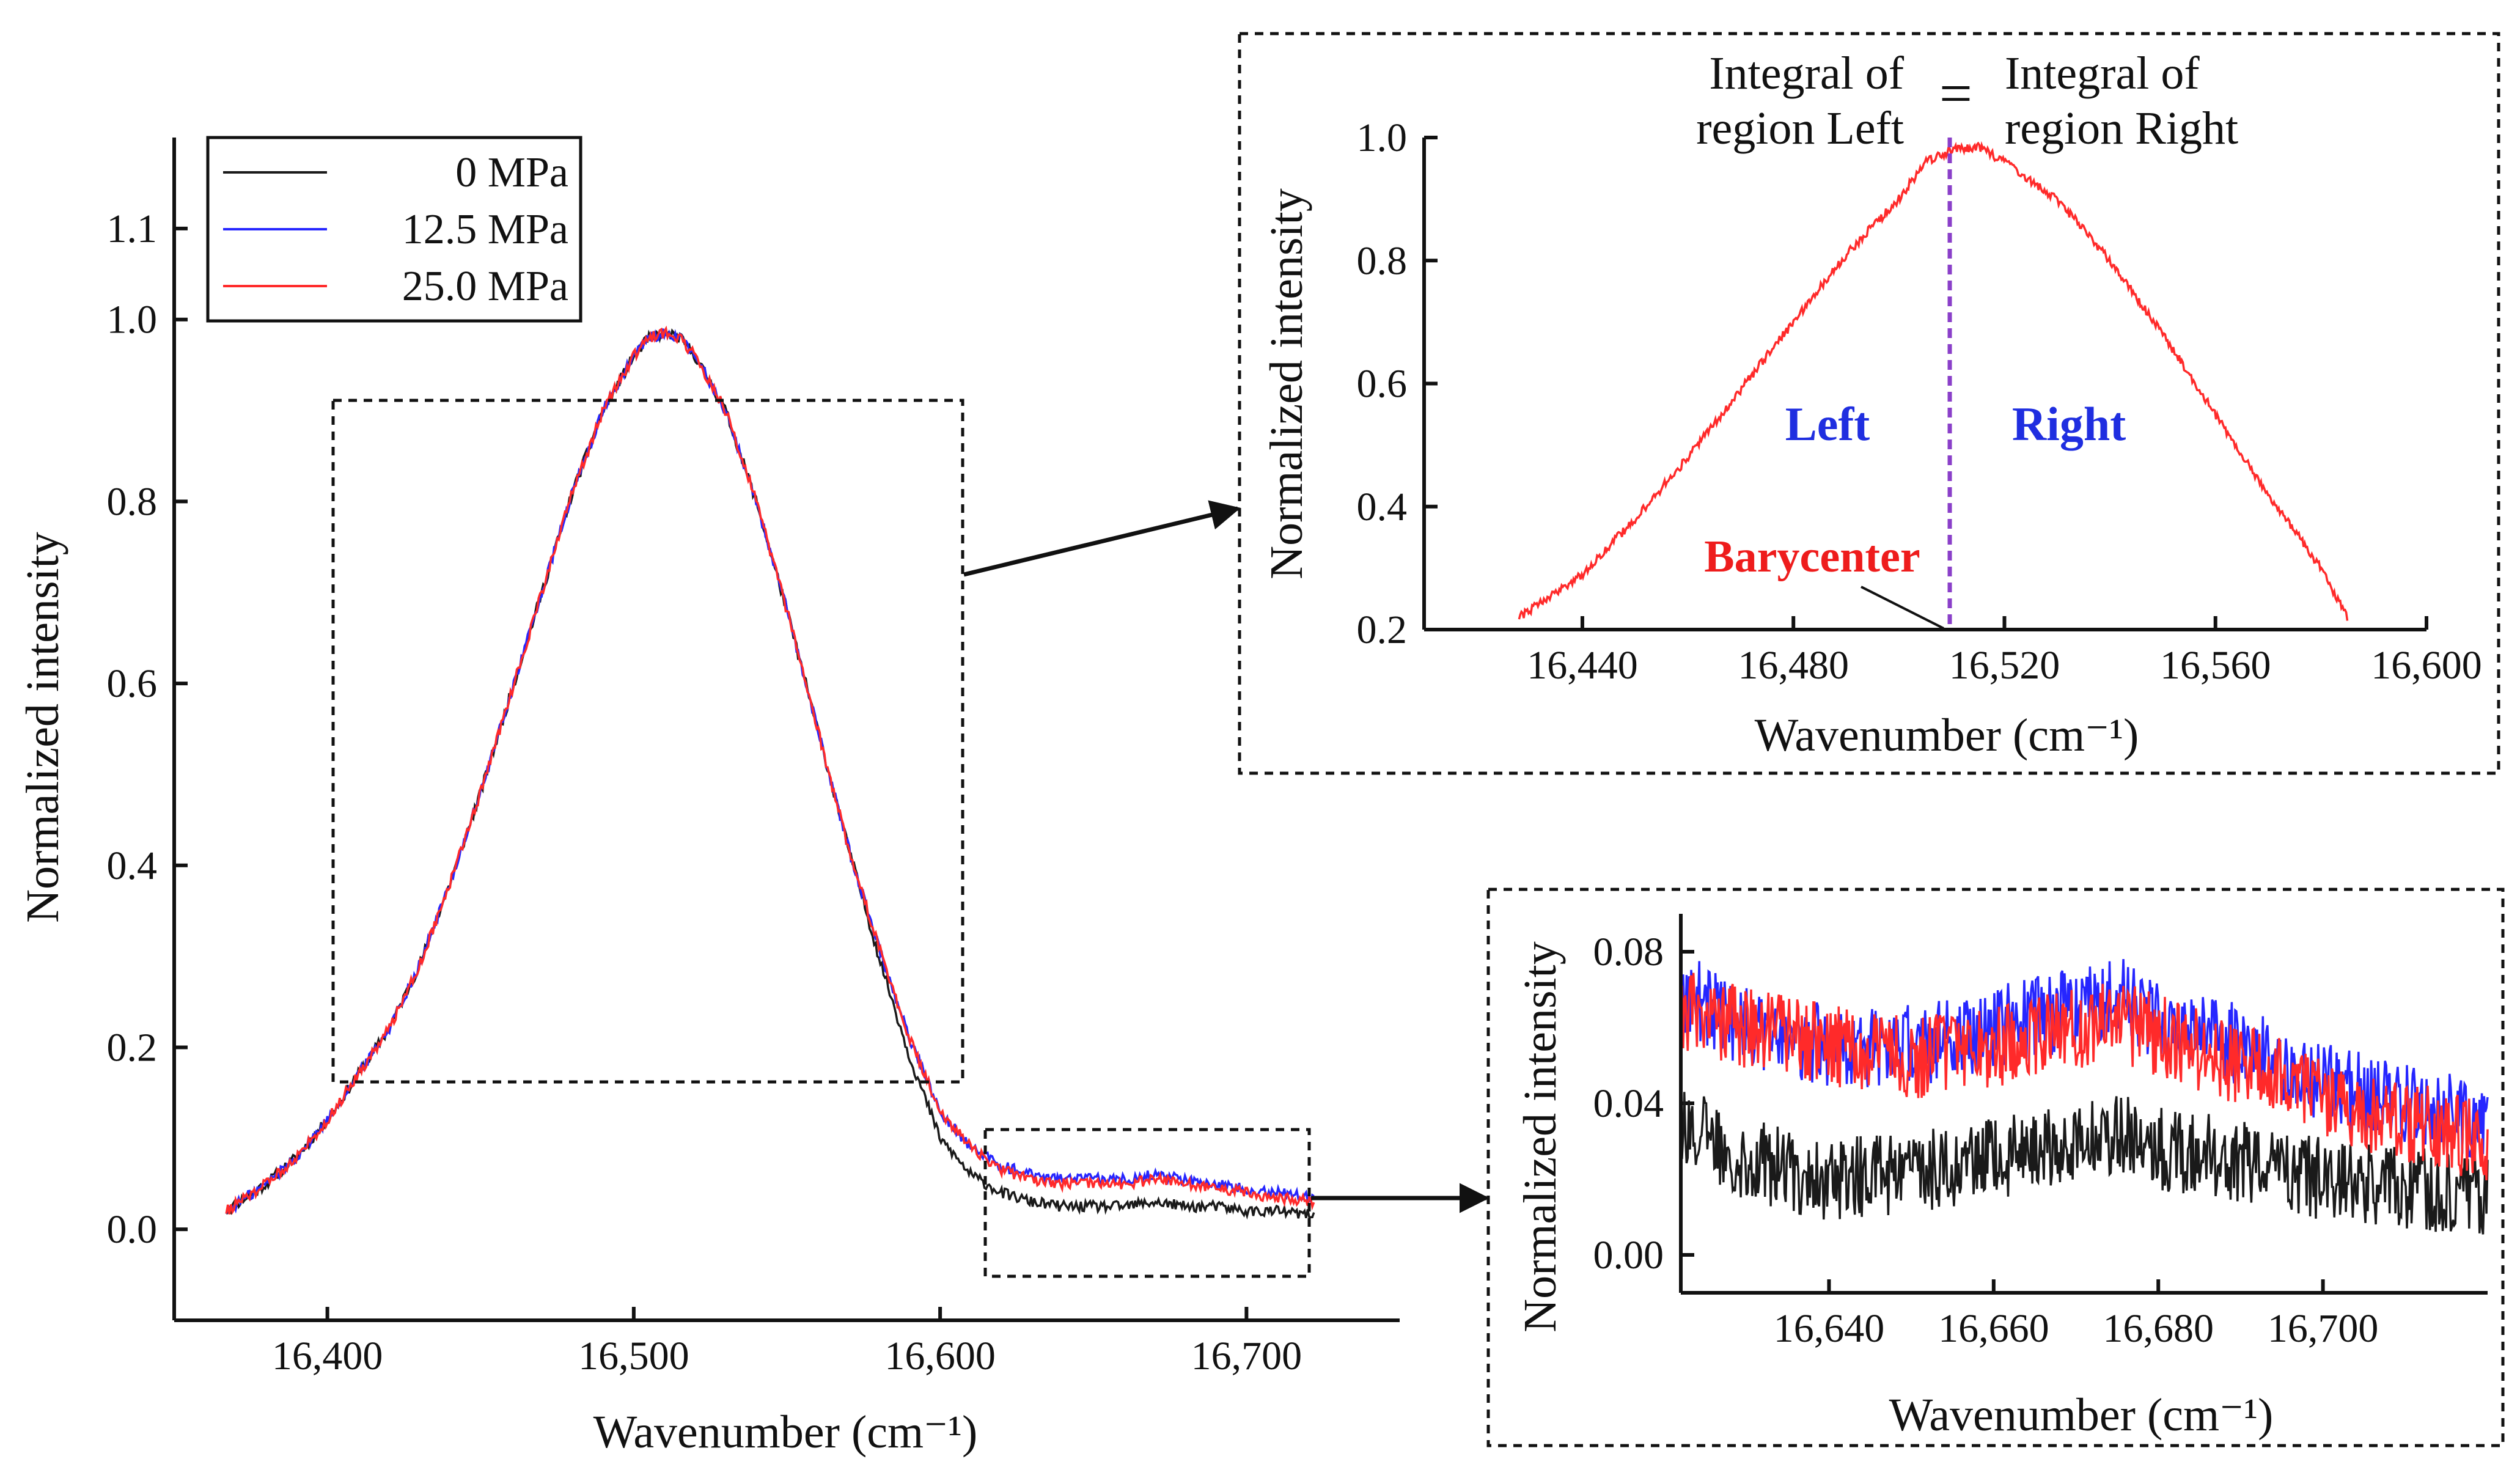 Image resolution: width=2520 pixels, height=1478 pixels. I want to click on peak-inset-series-lines, so click(1933, 381).